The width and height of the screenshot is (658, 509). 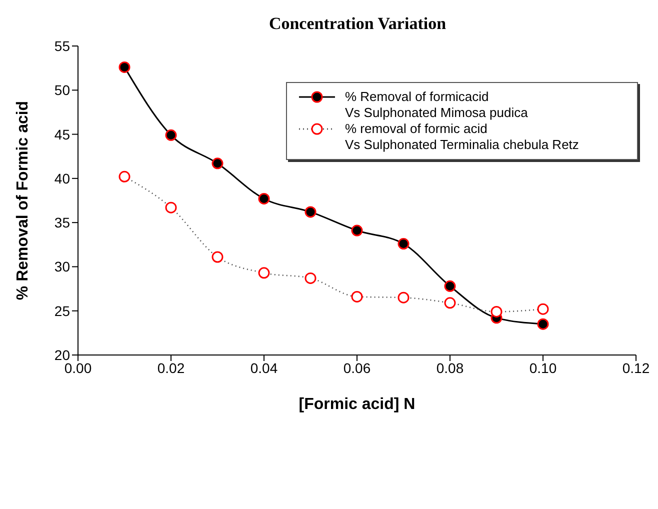 I want to click on legend-label: % Removal of formicacid Vs Sulphonated Mimosa pudica, so click(x=436, y=105).